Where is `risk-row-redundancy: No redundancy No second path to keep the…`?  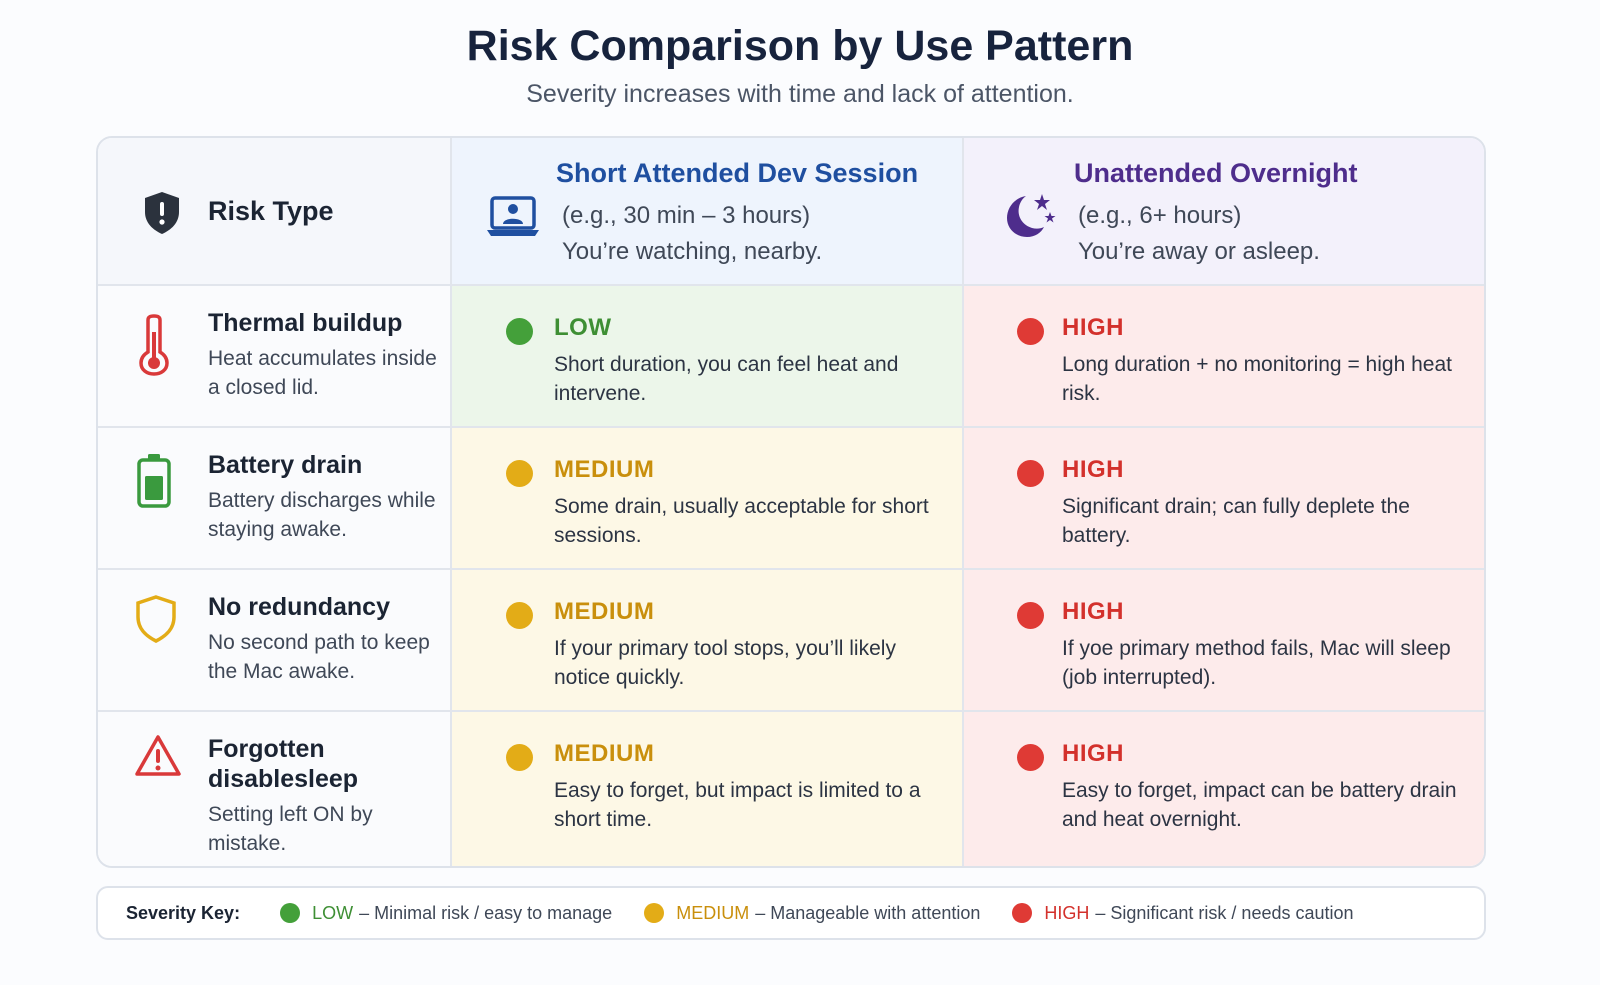
risk-row-redundancy: No redundancy No second path to keep the… is located at coordinates (275, 641).